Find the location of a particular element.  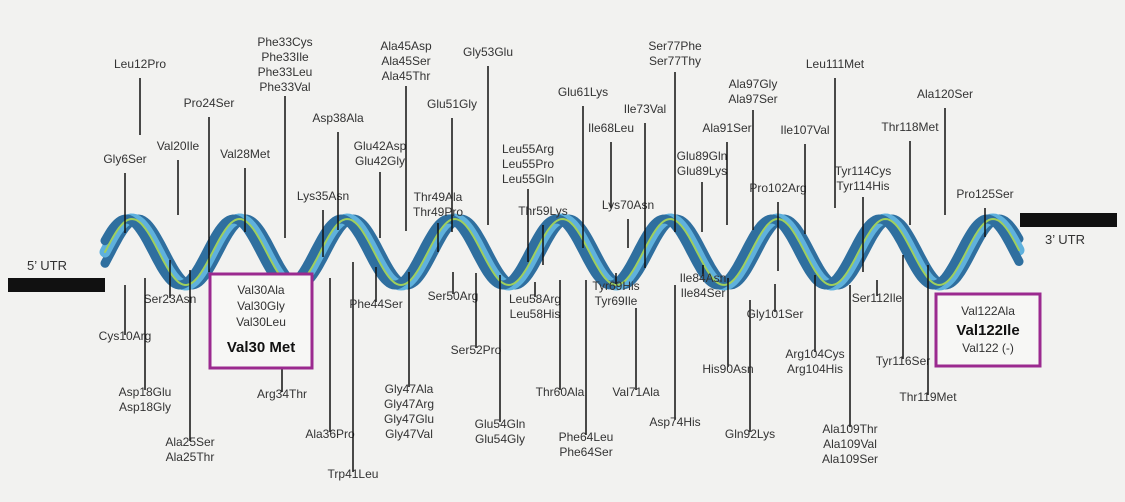

mutation-text: Thr49Ala is located at coordinates (438, 197).